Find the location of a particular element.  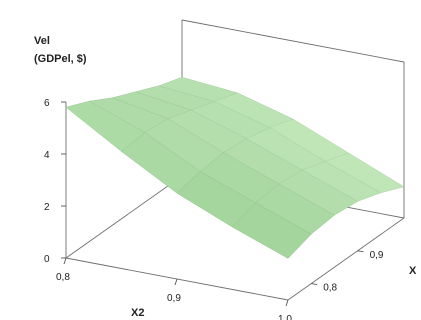

x2-tick-label: 1,0 is located at coordinates (285, 317).